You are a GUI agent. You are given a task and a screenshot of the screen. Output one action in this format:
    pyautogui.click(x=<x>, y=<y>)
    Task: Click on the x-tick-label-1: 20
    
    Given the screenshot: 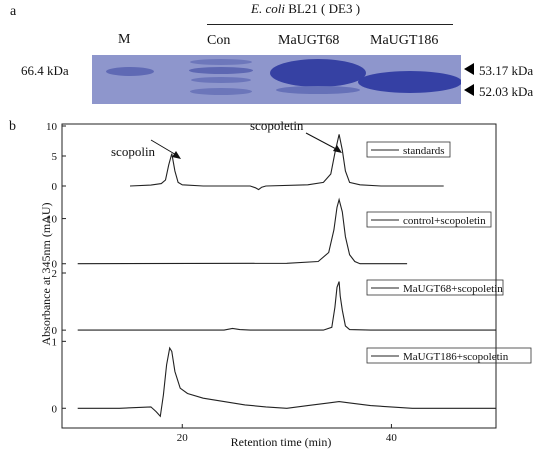 What is the action you would take?
    pyautogui.click(x=183, y=438)
    